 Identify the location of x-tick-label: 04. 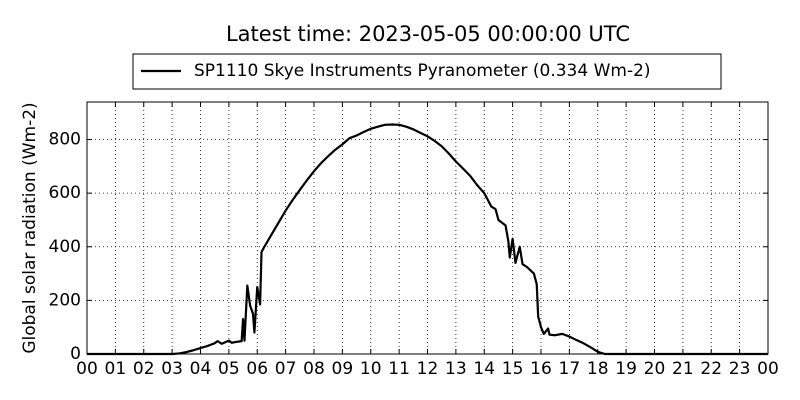
(201, 369).